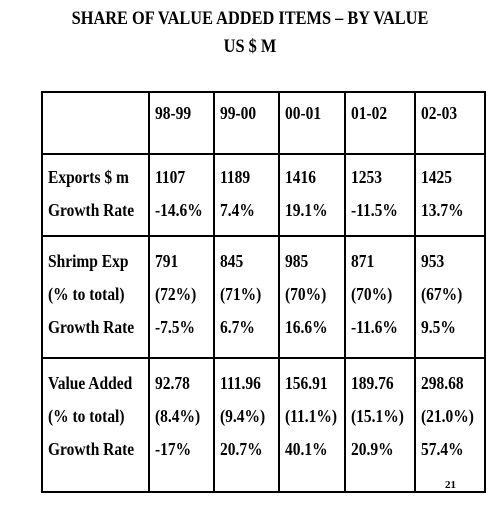  I want to click on value-cell: 111.96 (9.4%) 20.7%, so click(246, 425).